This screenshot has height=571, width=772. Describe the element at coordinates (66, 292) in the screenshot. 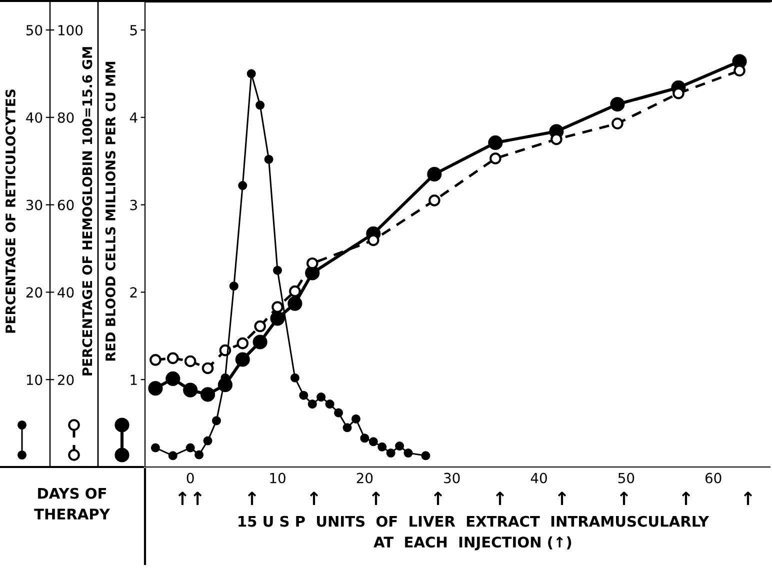

I see `y2-tick-label: 40` at that location.